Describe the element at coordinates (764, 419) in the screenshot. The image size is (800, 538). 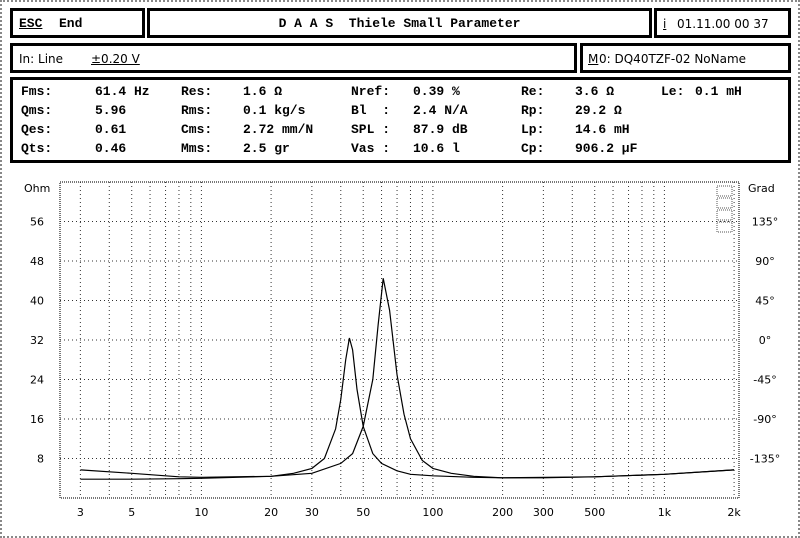
I see `y2-tick-label: -90°` at that location.